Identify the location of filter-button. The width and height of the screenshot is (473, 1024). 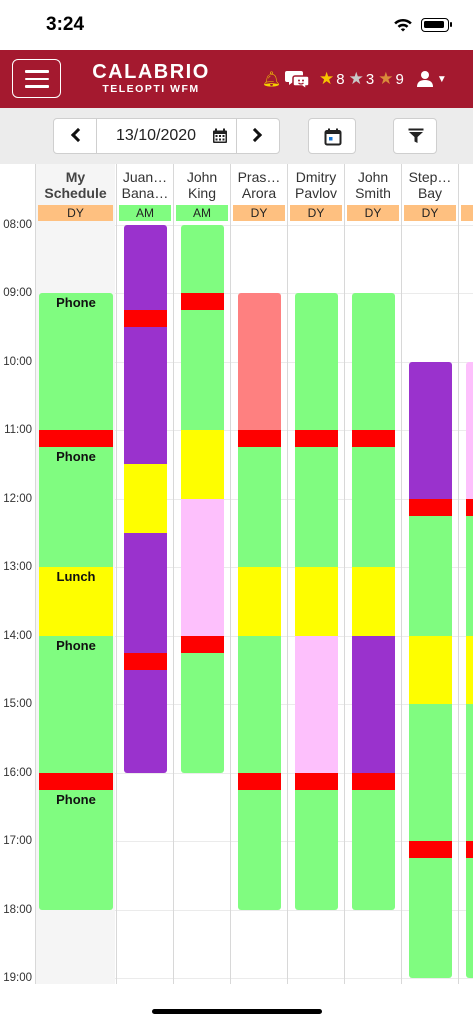
(415, 136).